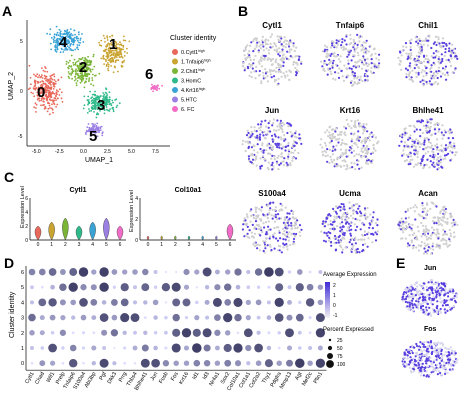 The height and width of the screenshot is (407, 474). I want to click on violin-title: Cytl1, so click(77, 190).